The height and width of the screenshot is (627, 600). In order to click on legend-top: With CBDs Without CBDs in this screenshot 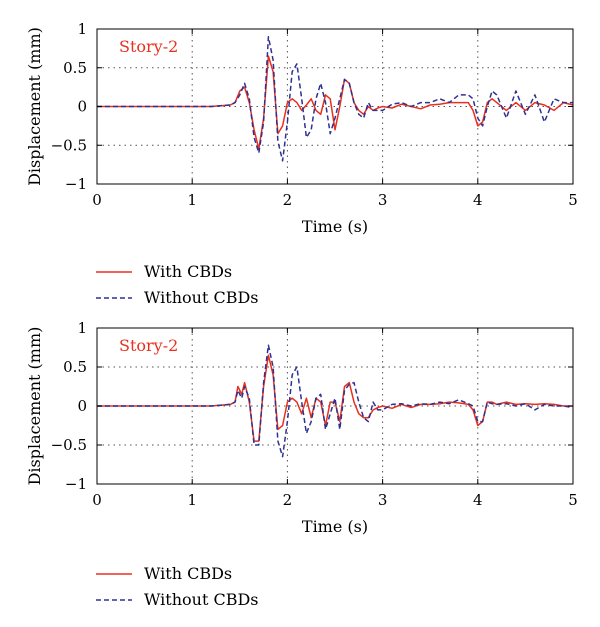, I will do `click(177, 284)`.